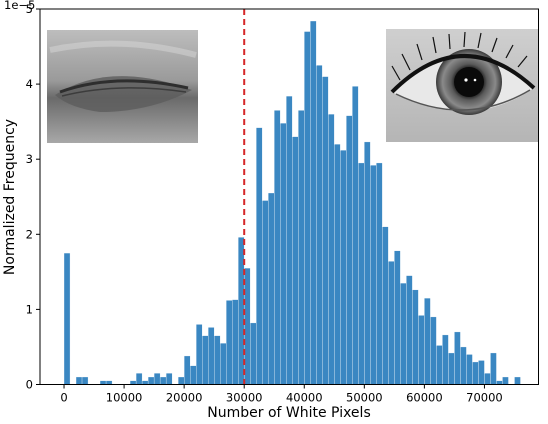 The image size is (548, 424). Describe the element at coordinates (10, 197) in the screenshot. I see `y-axis-label: Normalized Frequency` at that location.